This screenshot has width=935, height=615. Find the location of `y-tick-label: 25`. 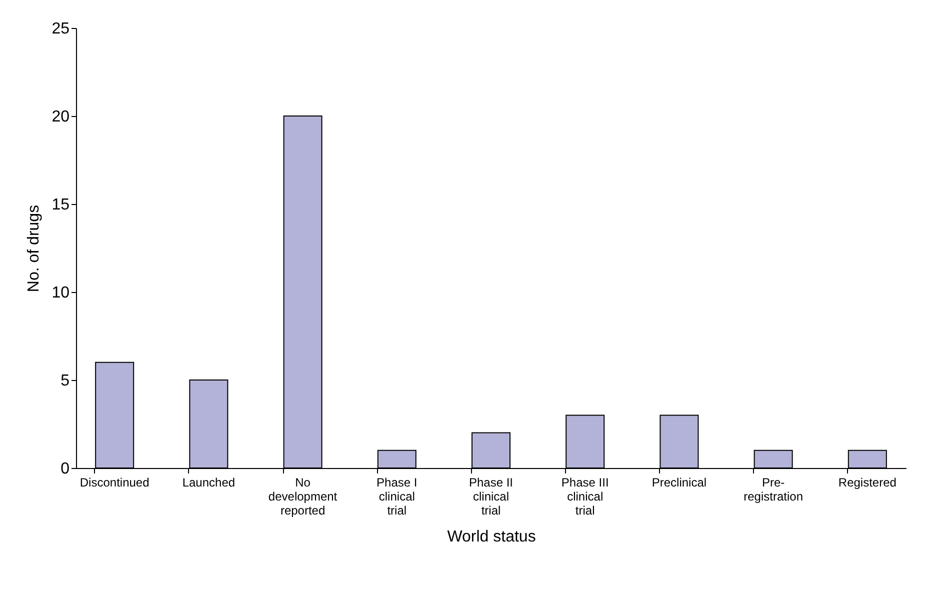

y-tick-label: 25 is located at coordinates (61, 29).